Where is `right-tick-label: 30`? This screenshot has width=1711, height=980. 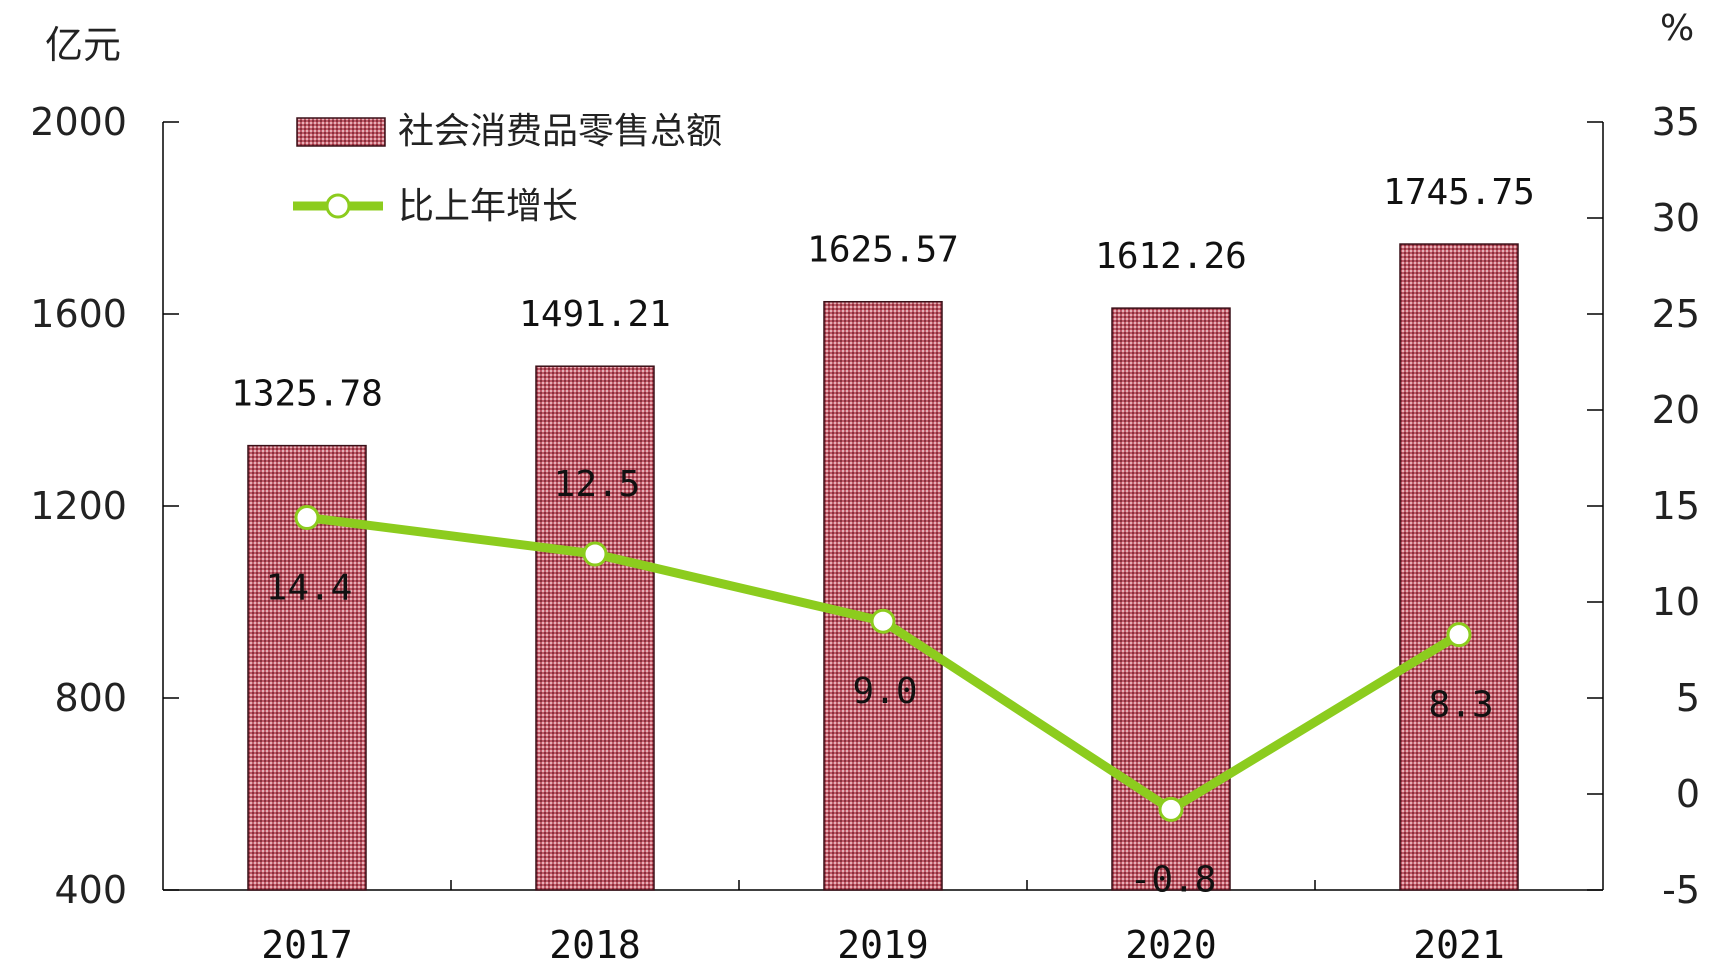
right-tick-label: 30 is located at coordinates (1676, 218).